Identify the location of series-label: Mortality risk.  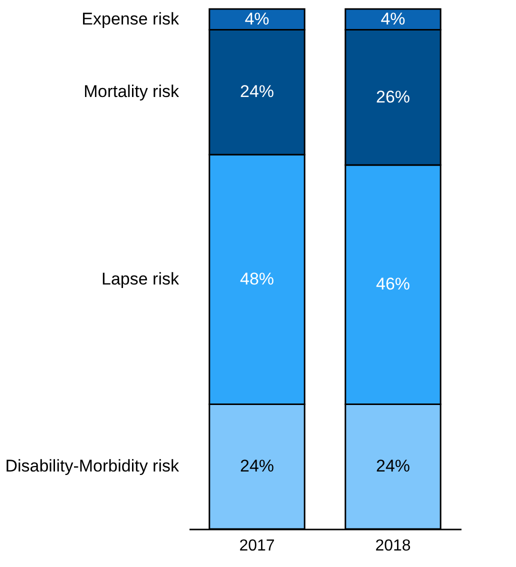
(132, 92).